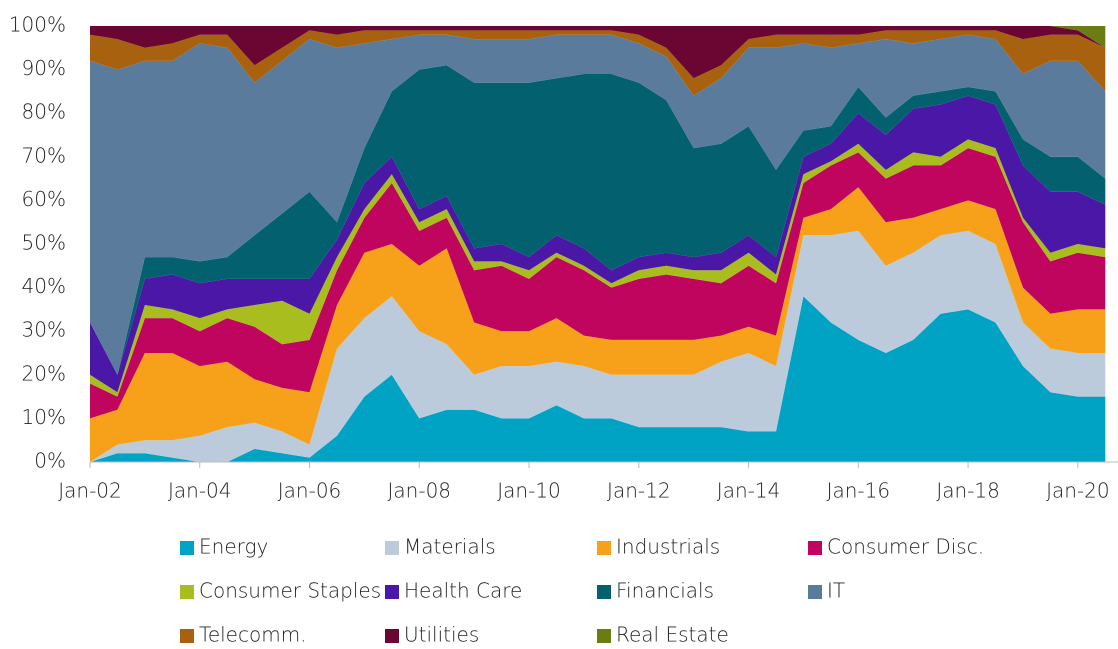 The width and height of the screenshot is (1118, 649). What do you see at coordinates (44, 112) in the screenshot?
I see `y-tick-label: 80%` at bounding box center [44, 112].